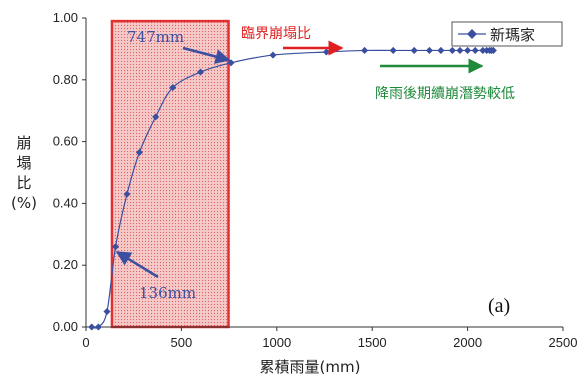 The height and width of the screenshot is (377, 577). Describe the element at coordinates (206, 55) in the screenshot. I see `upper-threshold-arrow` at that location.